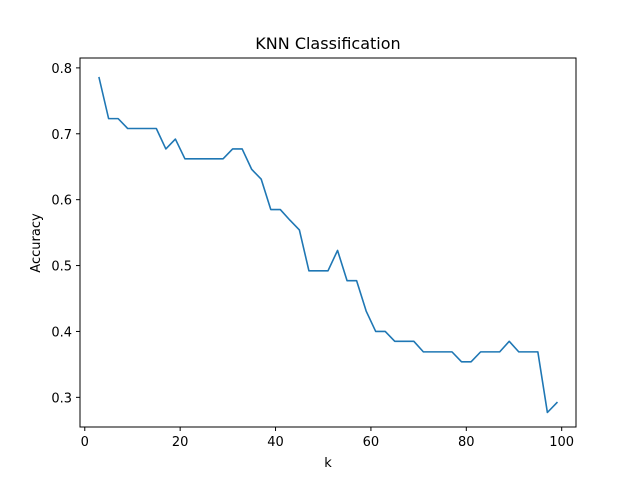 The height and width of the screenshot is (480, 640). What do you see at coordinates (61, 398) in the screenshot?
I see `y-tick-label: 0.3` at bounding box center [61, 398].